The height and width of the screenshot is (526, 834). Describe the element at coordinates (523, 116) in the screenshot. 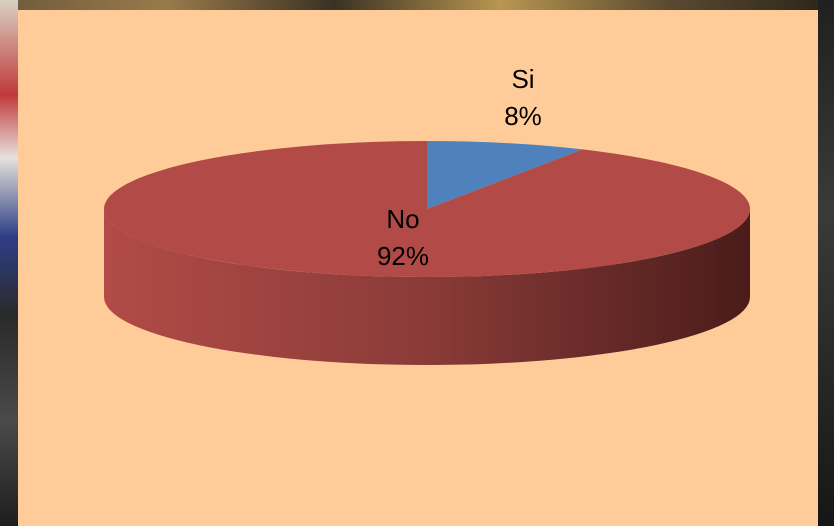

I see `data-label-si-percent: 8%` at that location.